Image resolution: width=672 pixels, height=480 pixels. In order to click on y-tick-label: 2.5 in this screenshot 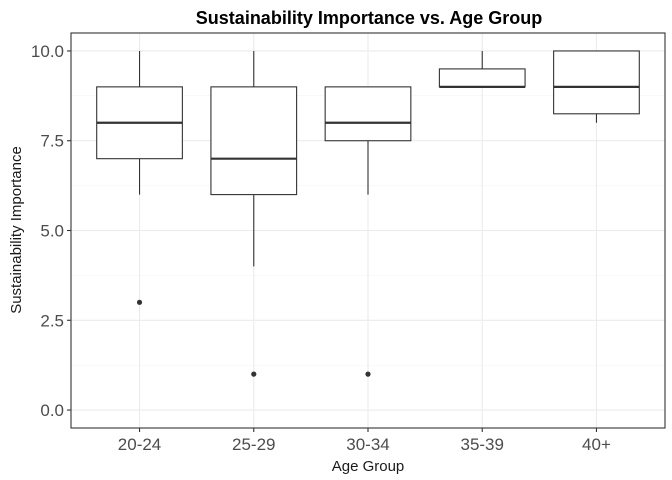, I will do `click(52, 320)`.